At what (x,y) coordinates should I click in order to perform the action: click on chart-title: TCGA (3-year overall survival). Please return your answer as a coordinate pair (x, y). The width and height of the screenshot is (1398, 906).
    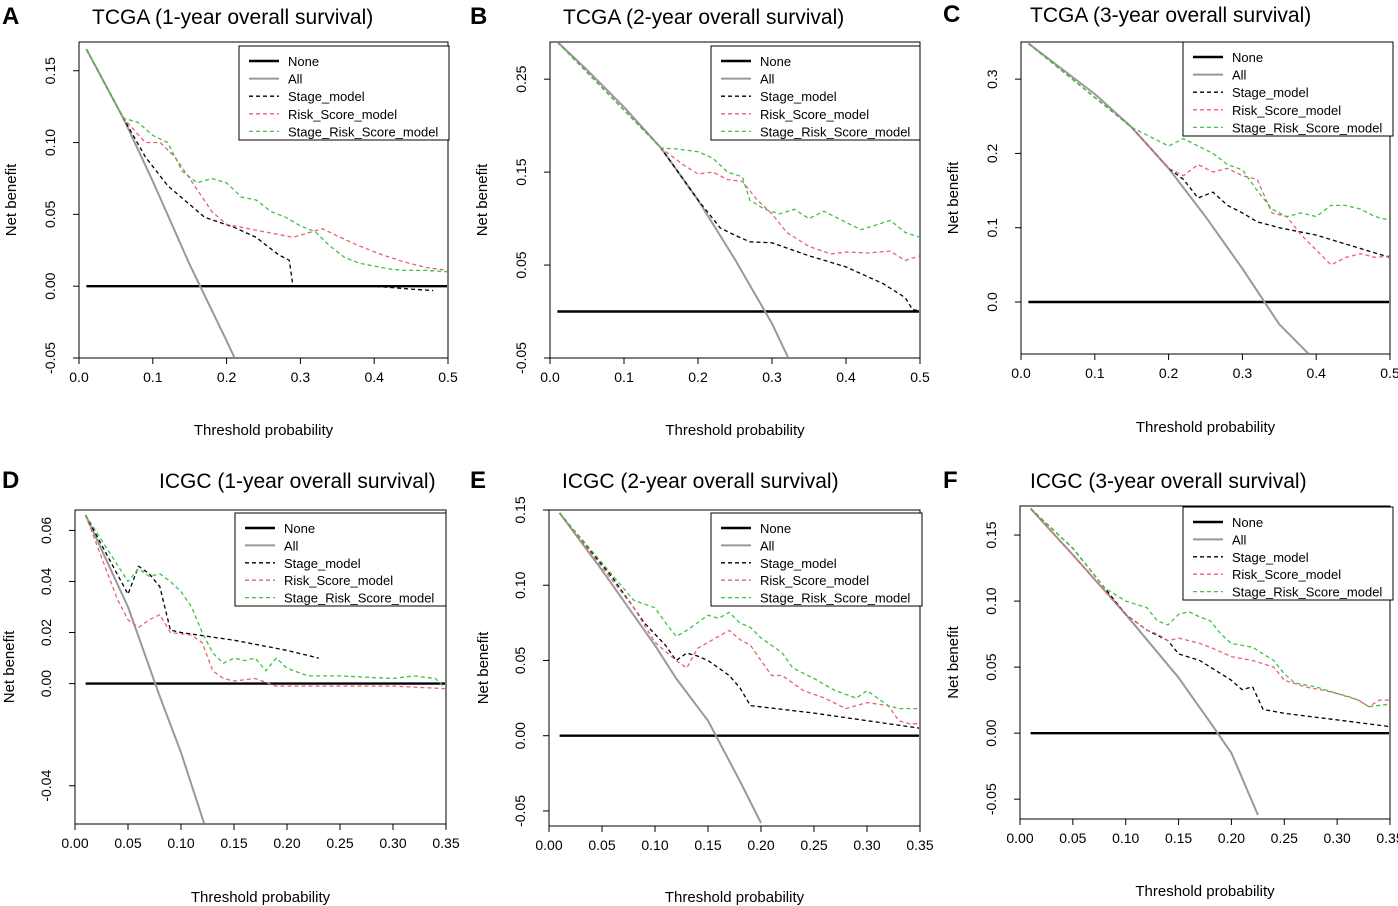
    Looking at the image, I should click on (1170, 15).